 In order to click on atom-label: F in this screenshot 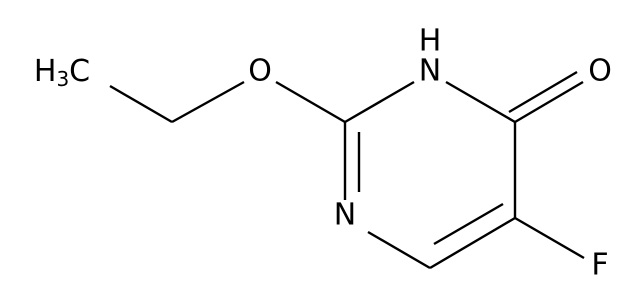, I will do `click(599, 265)`.